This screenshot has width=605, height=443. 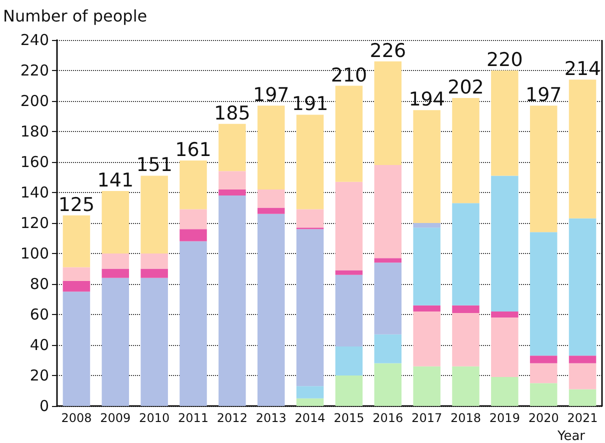 What do you see at coordinates (427, 418) in the screenshot?
I see `x-tick-label: 2017` at bounding box center [427, 418].